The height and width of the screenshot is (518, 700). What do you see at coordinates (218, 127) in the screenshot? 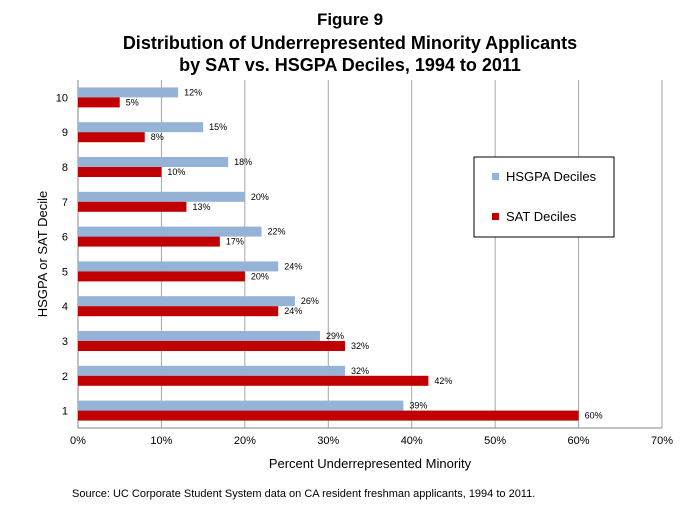
I see `data-label: 15%` at bounding box center [218, 127].